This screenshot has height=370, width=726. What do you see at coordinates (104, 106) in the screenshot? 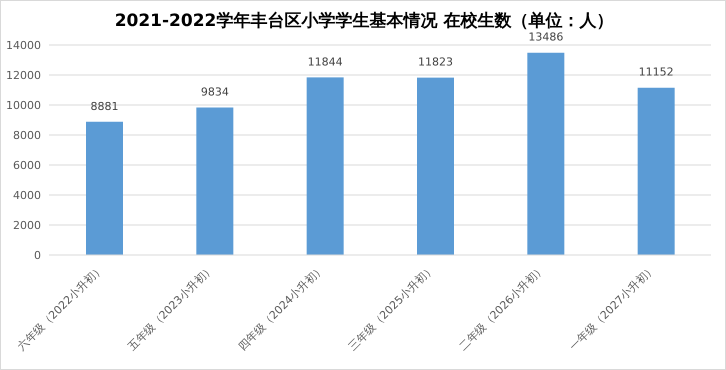
I see `data-label: 8881` at bounding box center [104, 106].